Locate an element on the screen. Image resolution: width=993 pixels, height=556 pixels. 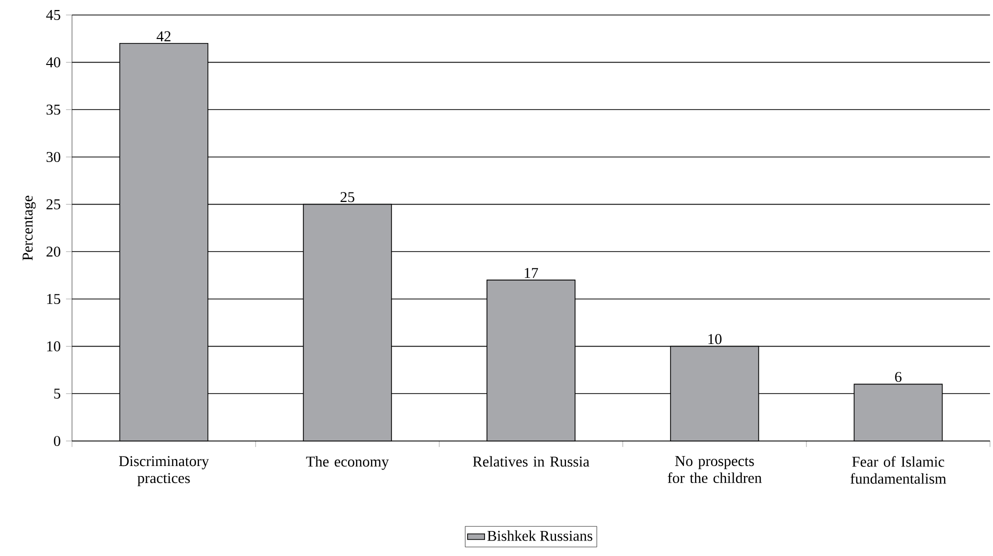
data-label: 6 is located at coordinates (898, 377).